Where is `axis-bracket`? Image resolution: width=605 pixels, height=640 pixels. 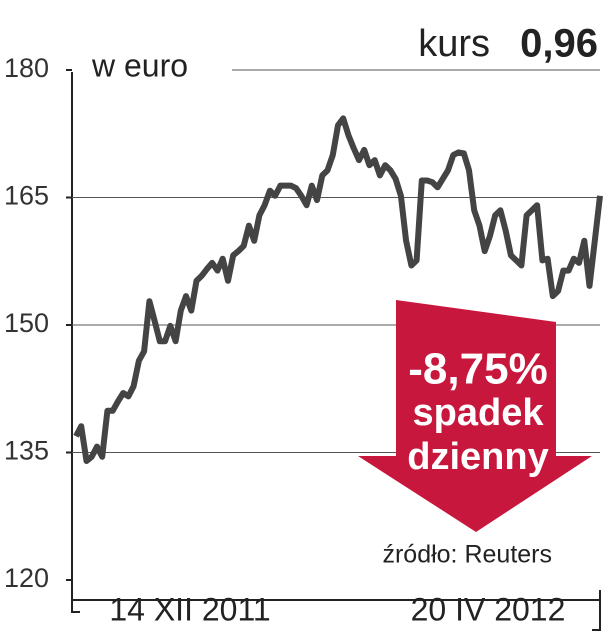 axis-bracket is located at coordinates (336, 615).